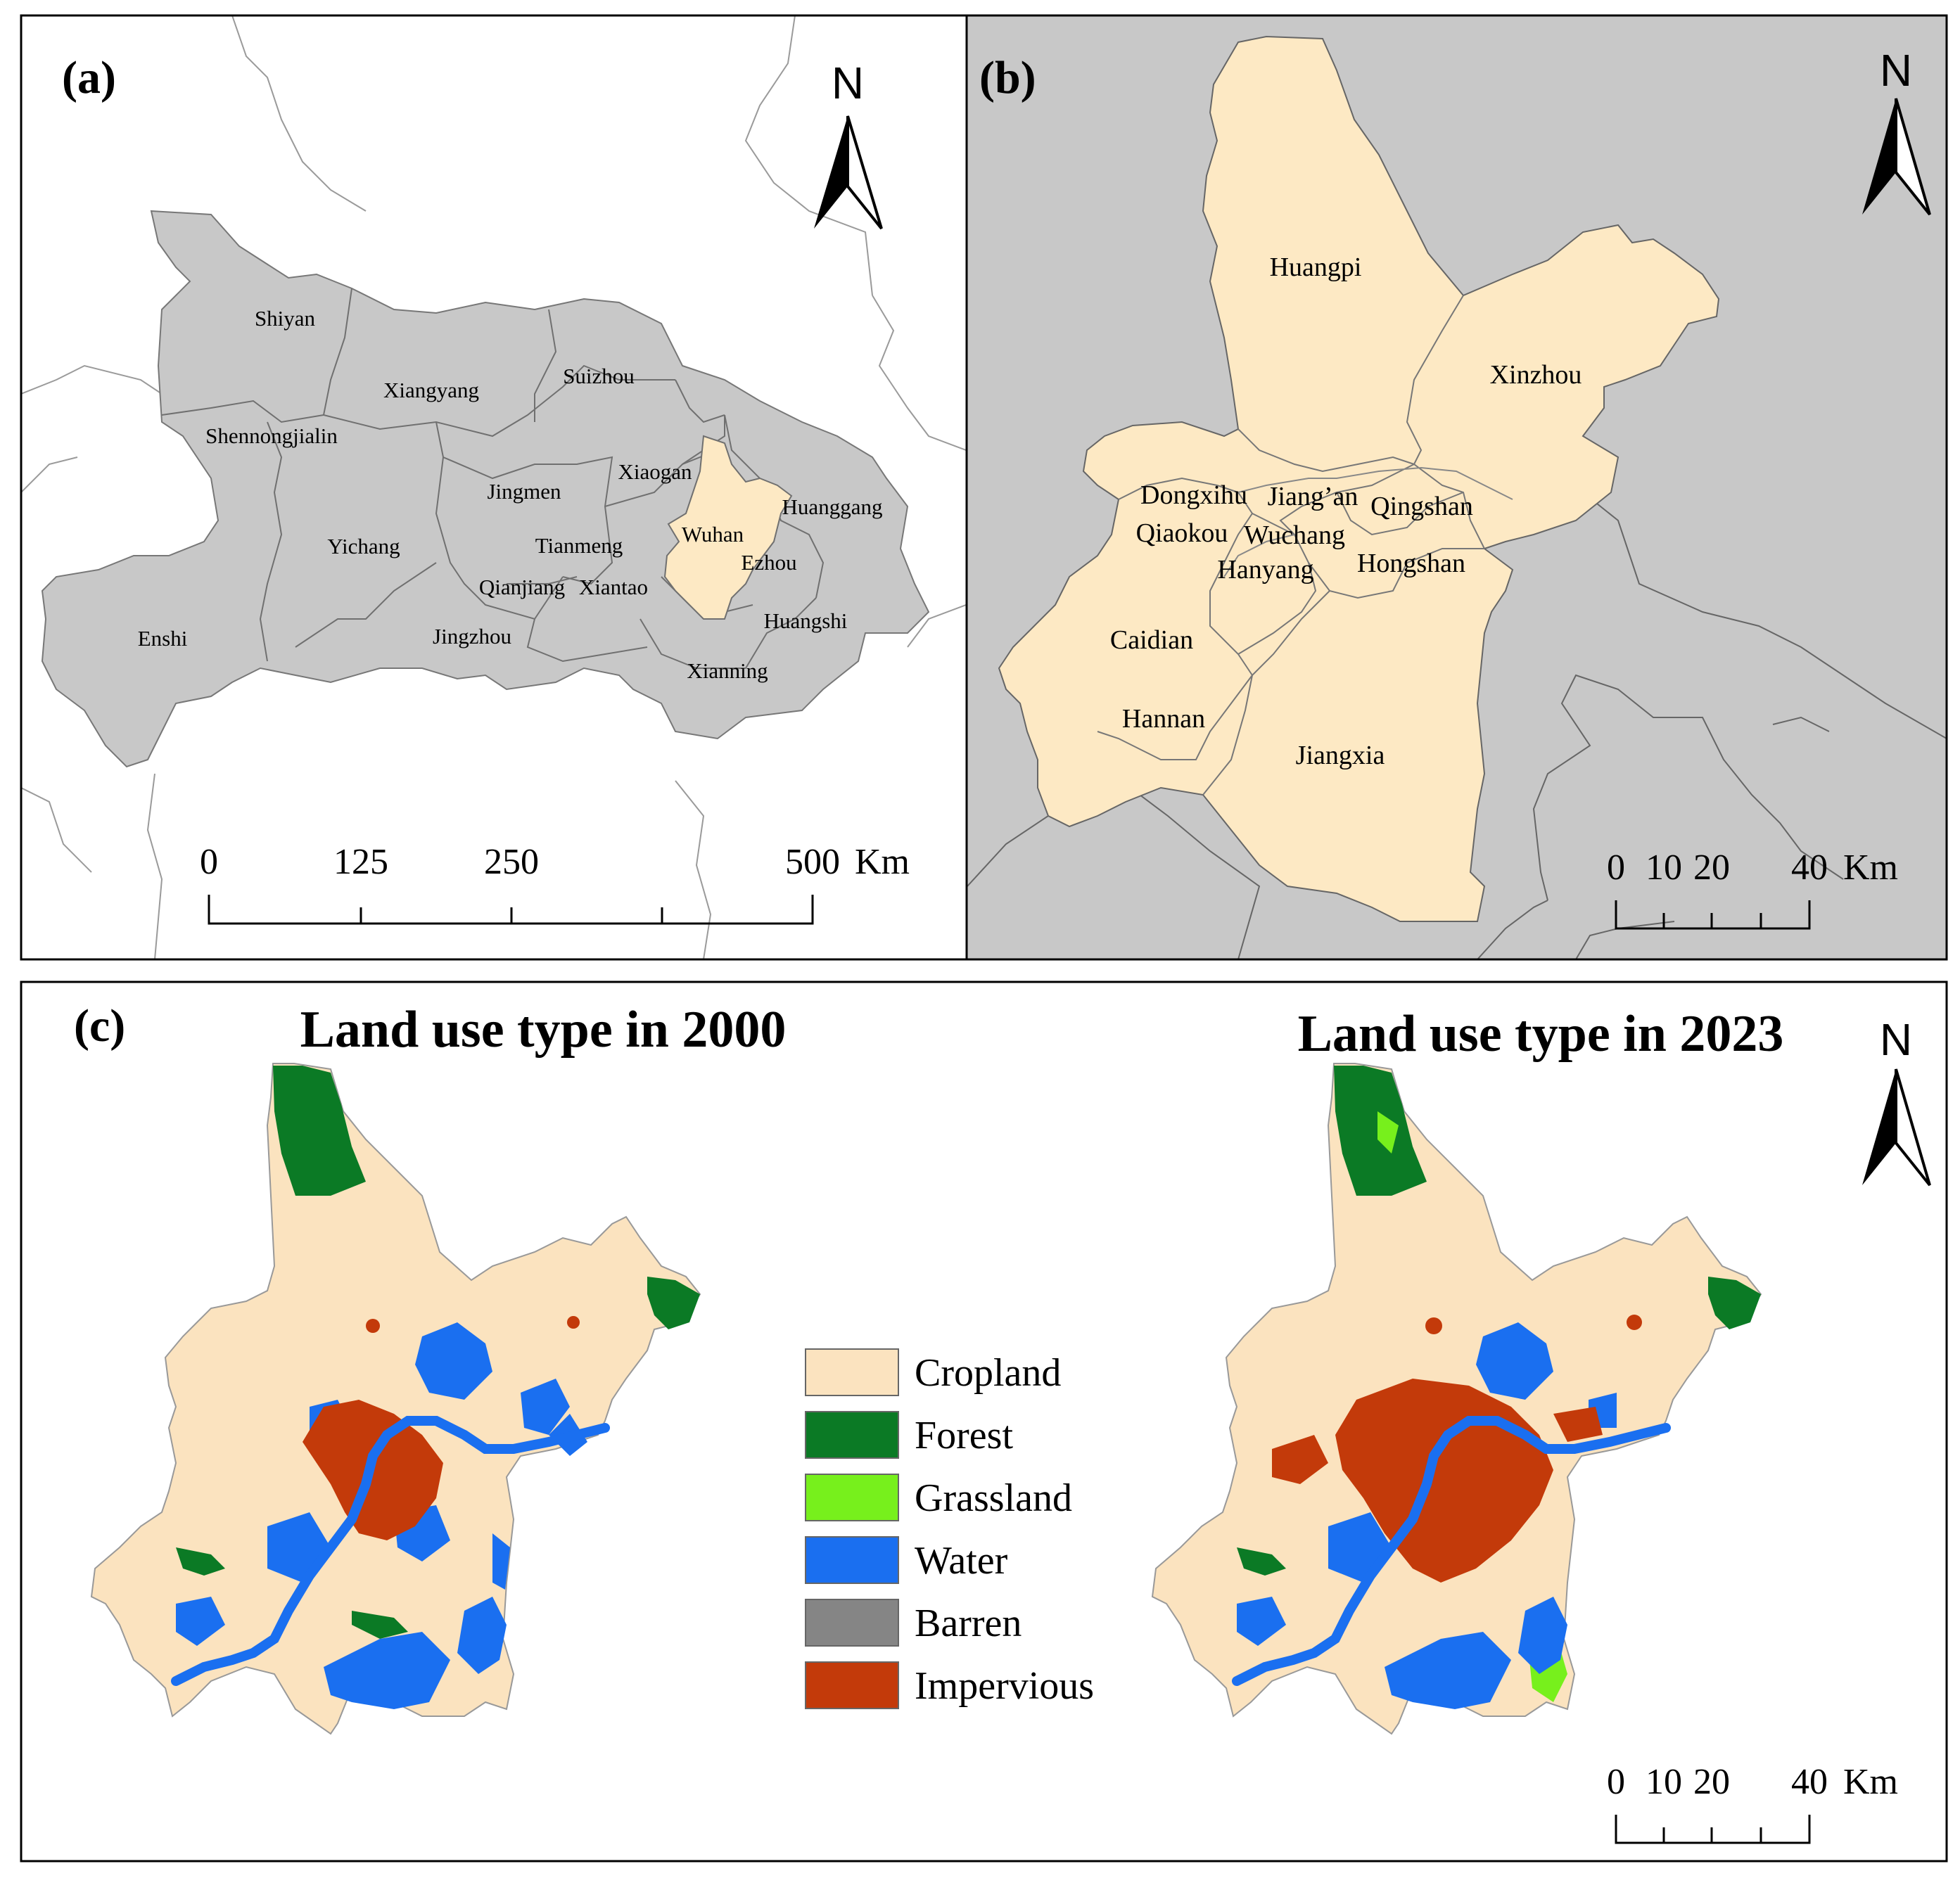 This screenshot has width=1960, height=1878. What do you see at coordinates (1753, 889) in the screenshot?
I see `scale-bar-b: 0 10 20 40 Km` at bounding box center [1753, 889].